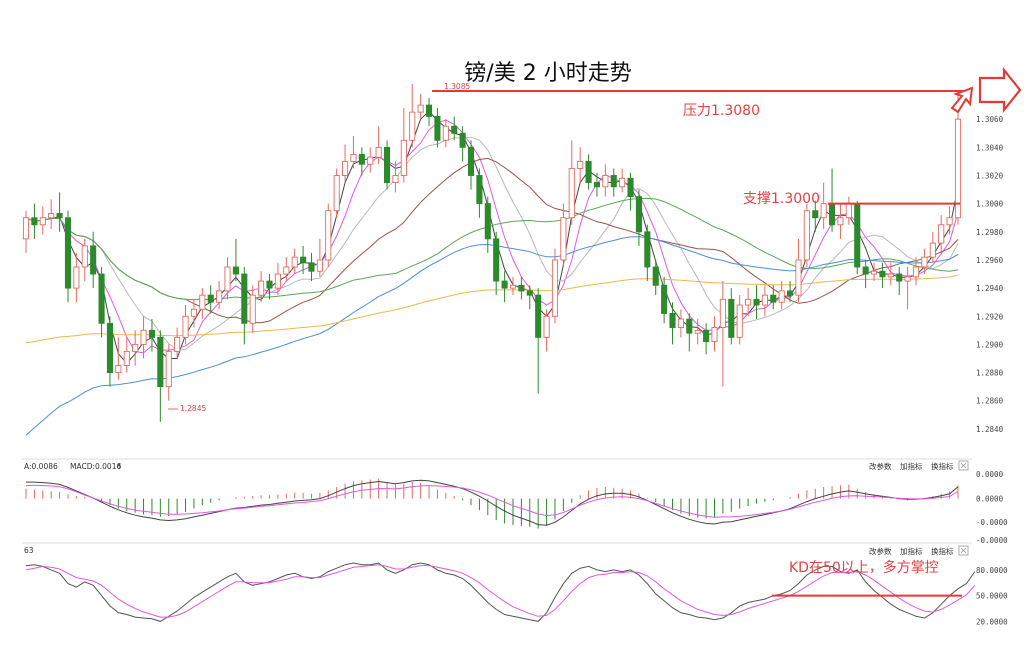 The width and height of the screenshot is (1024, 647). I want to click on macd-switch-indicator-button: 换指标, so click(942, 466).